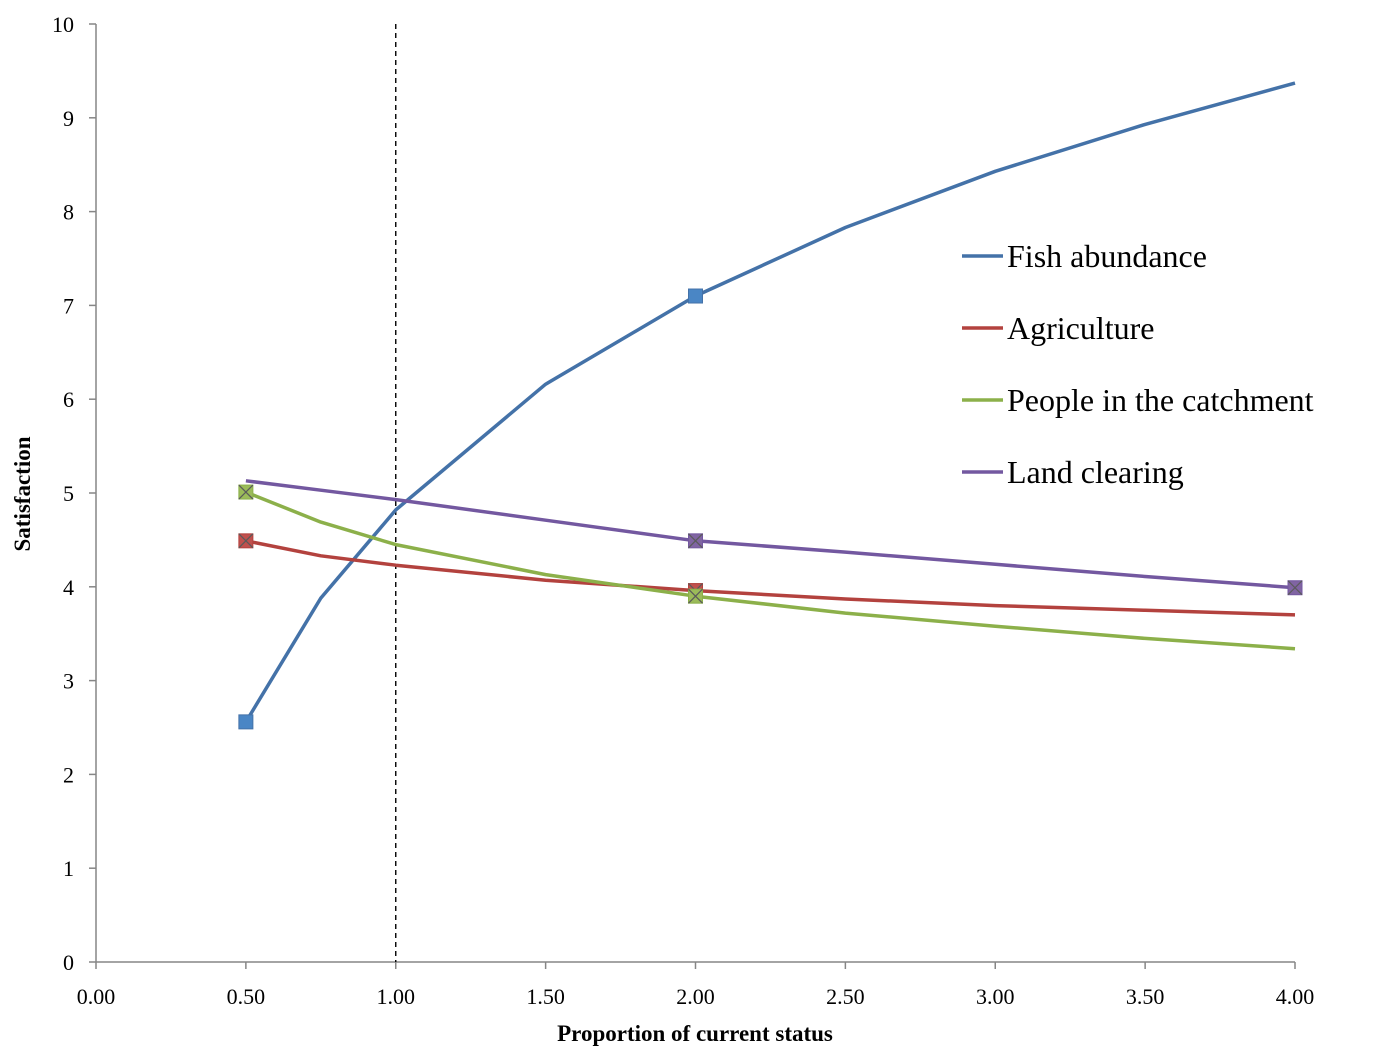 The image size is (1374, 1048). What do you see at coordinates (1107, 256) in the screenshot?
I see `legend-label-fish-abundance: Fish abundance` at bounding box center [1107, 256].